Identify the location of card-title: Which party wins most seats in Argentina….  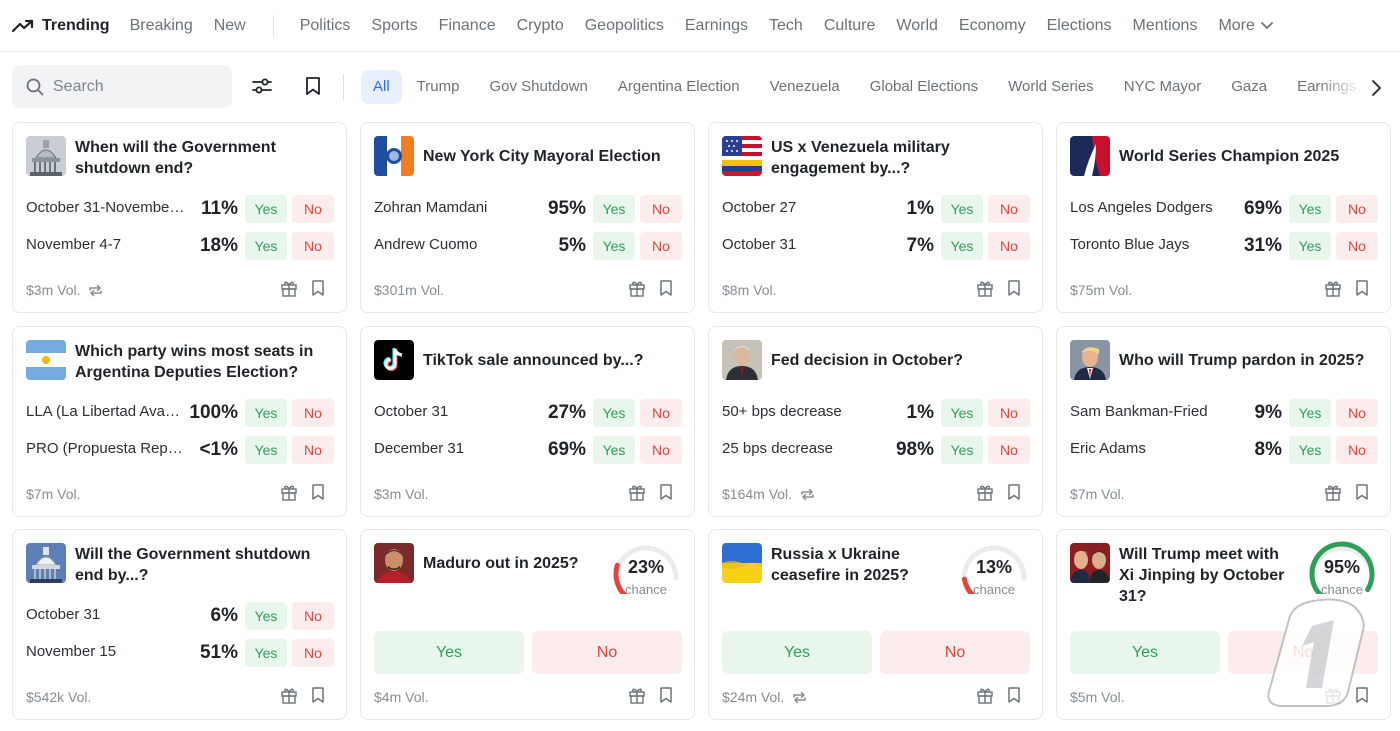
(194, 362).